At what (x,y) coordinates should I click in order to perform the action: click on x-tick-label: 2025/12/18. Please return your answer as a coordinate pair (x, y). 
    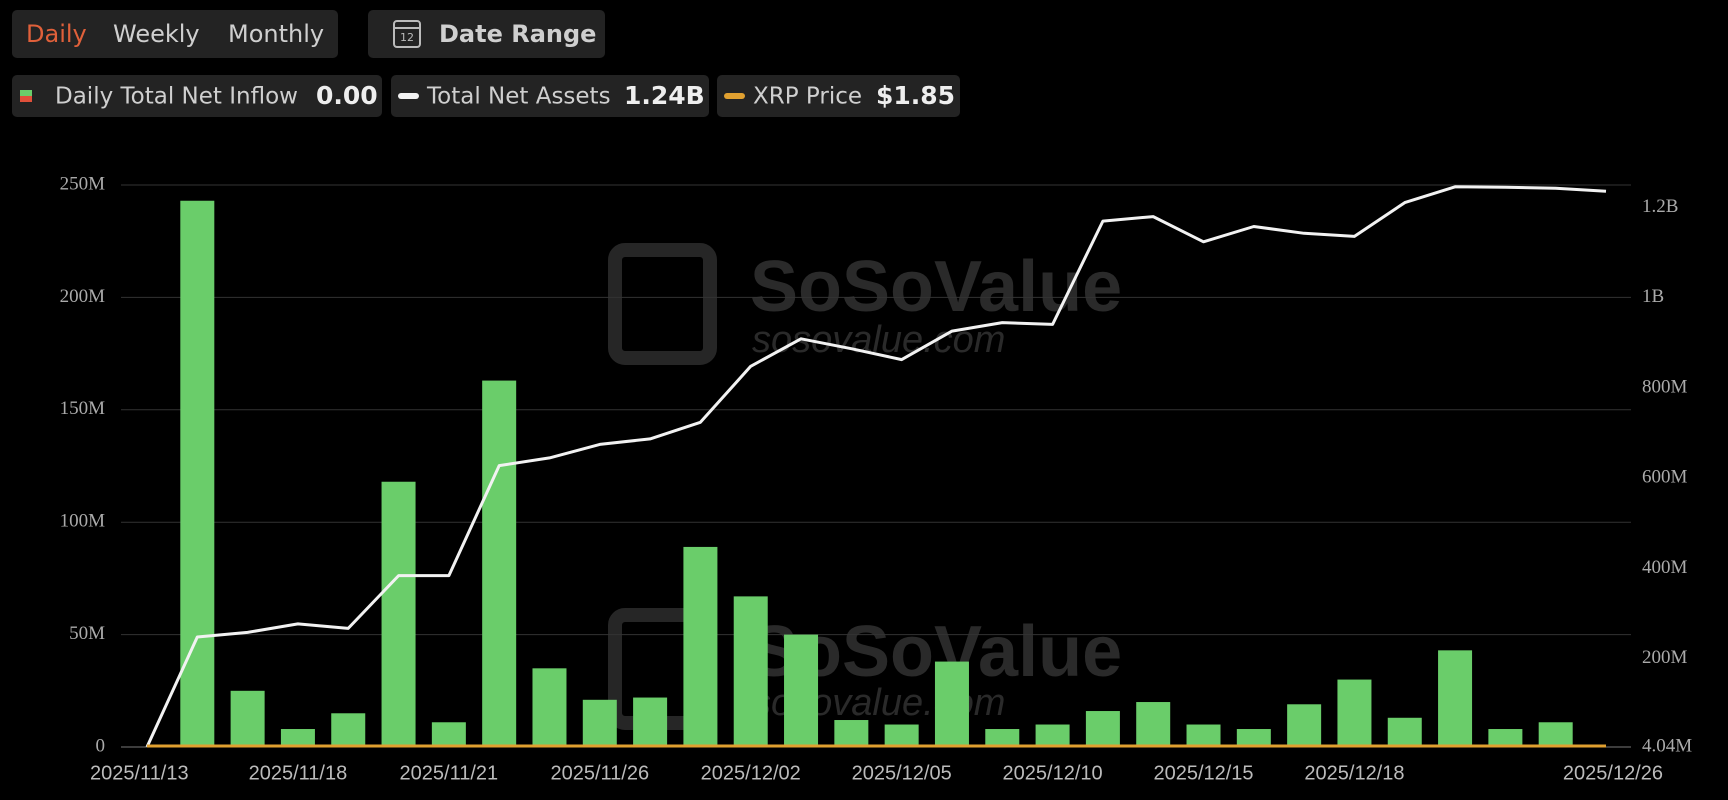
    Looking at the image, I should click on (1354, 773).